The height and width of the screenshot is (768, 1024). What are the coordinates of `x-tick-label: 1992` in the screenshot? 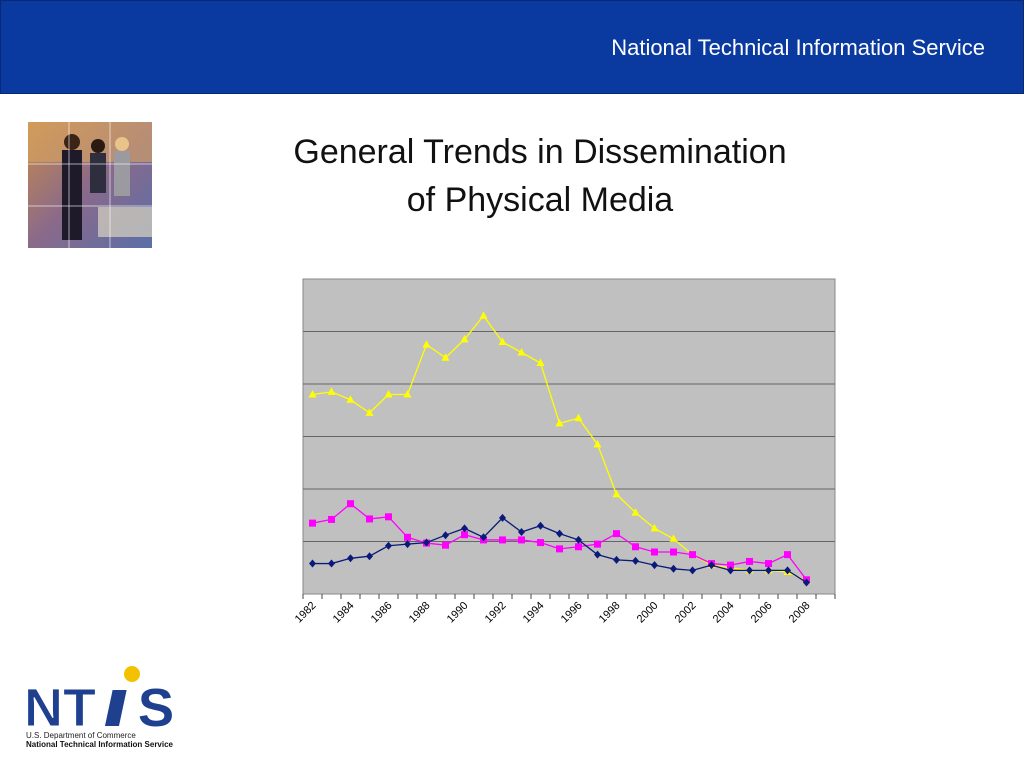 It's located at (496, 613).